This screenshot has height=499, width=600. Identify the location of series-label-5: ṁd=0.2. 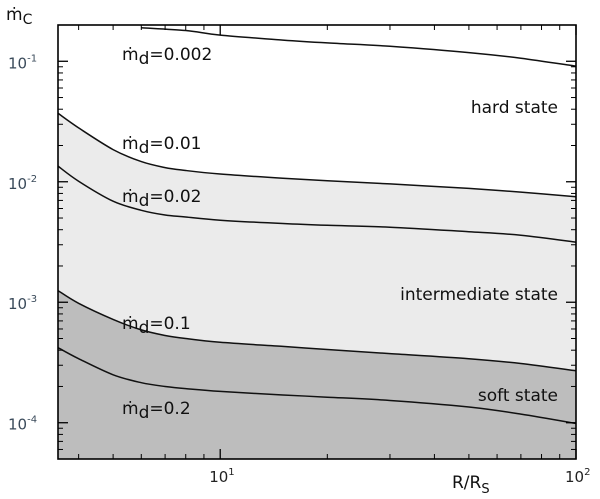
(156, 411).